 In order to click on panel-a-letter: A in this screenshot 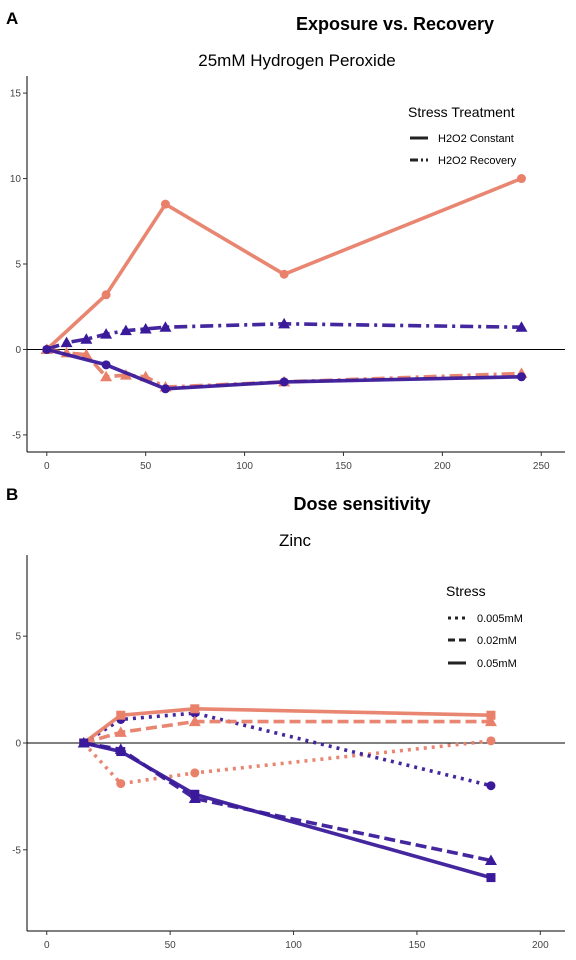, I will do `click(12, 18)`.